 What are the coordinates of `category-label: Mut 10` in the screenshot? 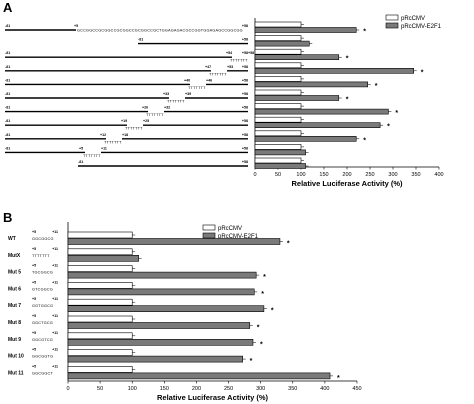 It's located at (16, 357).